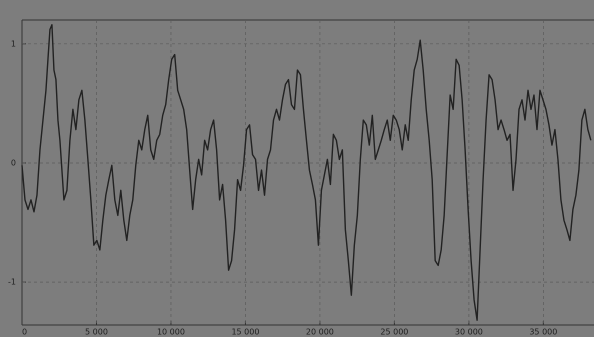 This screenshot has width=594, height=337. I want to click on x-tick-label: 5 000, so click(96, 332).